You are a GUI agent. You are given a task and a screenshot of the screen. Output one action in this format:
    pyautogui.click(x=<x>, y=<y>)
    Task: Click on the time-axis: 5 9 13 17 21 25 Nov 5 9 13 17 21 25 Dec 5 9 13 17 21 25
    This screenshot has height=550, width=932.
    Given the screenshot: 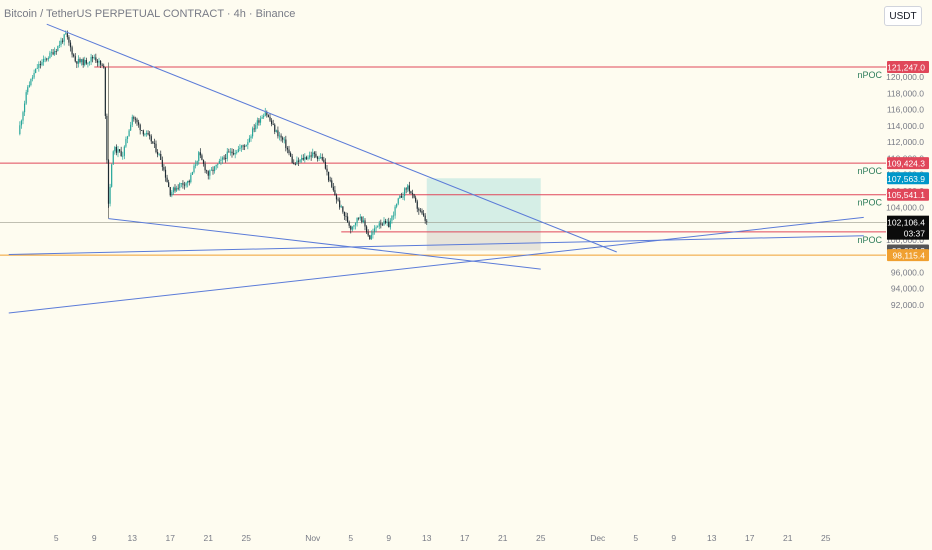 What is the action you would take?
    pyautogui.click(x=443, y=540)
    